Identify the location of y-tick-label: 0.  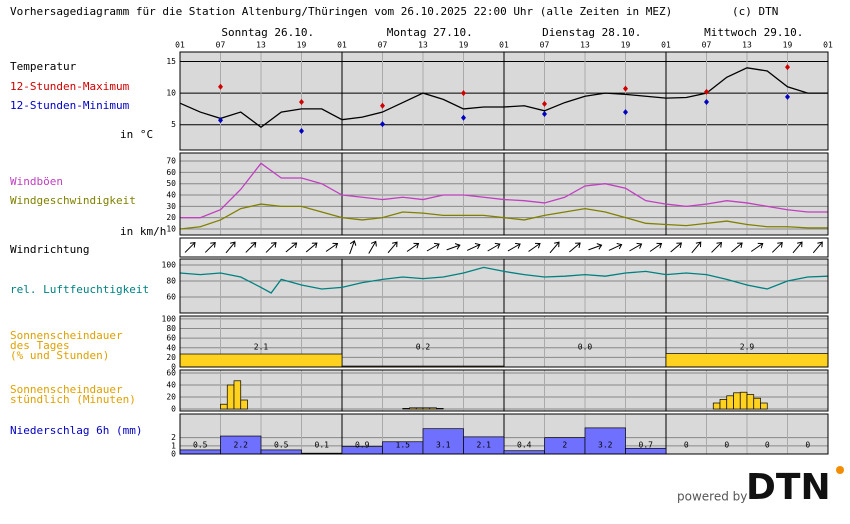
(173, 409).